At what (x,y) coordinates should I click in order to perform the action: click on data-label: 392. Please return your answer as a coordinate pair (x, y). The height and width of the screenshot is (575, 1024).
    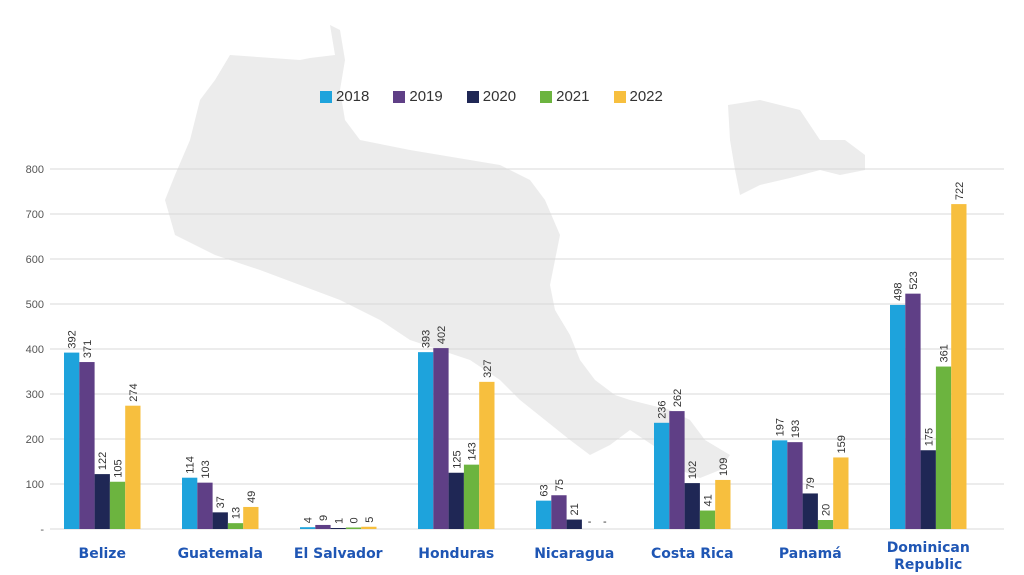
    Looking at the image, I should click on (73, 339).